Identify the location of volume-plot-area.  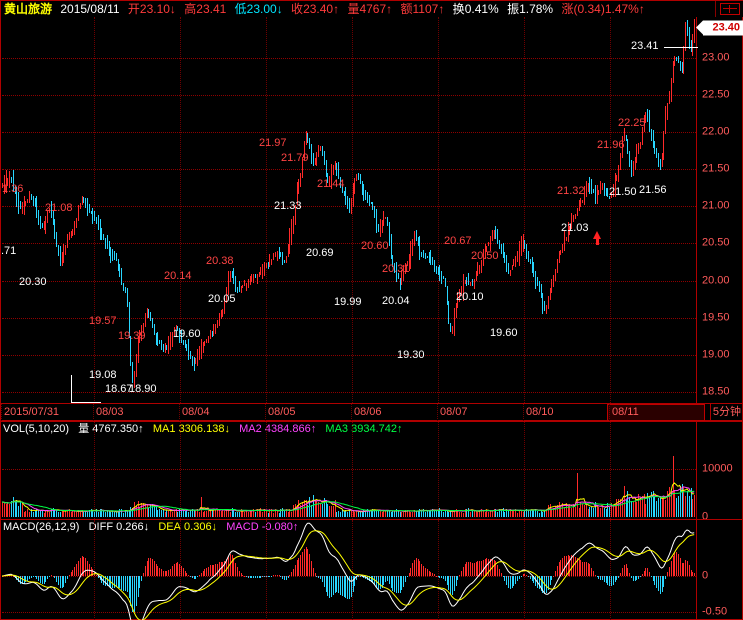
(349, 470).